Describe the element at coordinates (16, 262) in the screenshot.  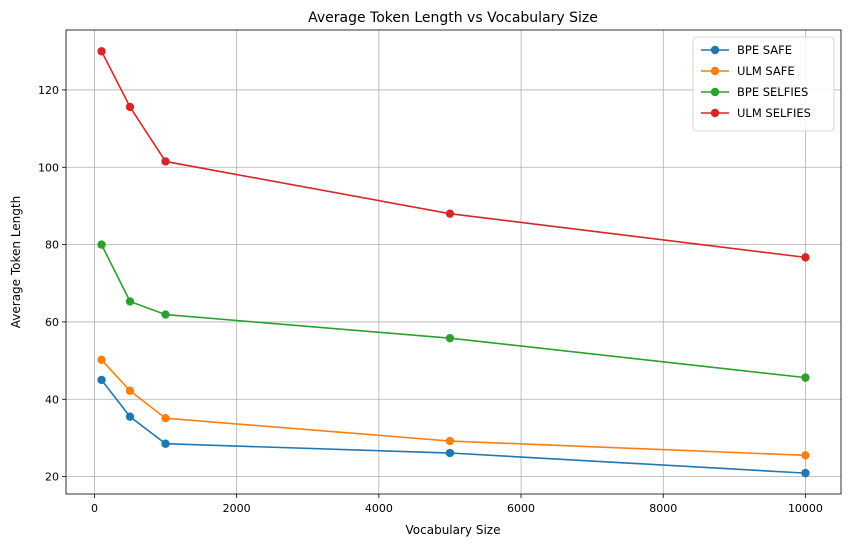
I see `y-axis-label: Average Token Length` at that location.